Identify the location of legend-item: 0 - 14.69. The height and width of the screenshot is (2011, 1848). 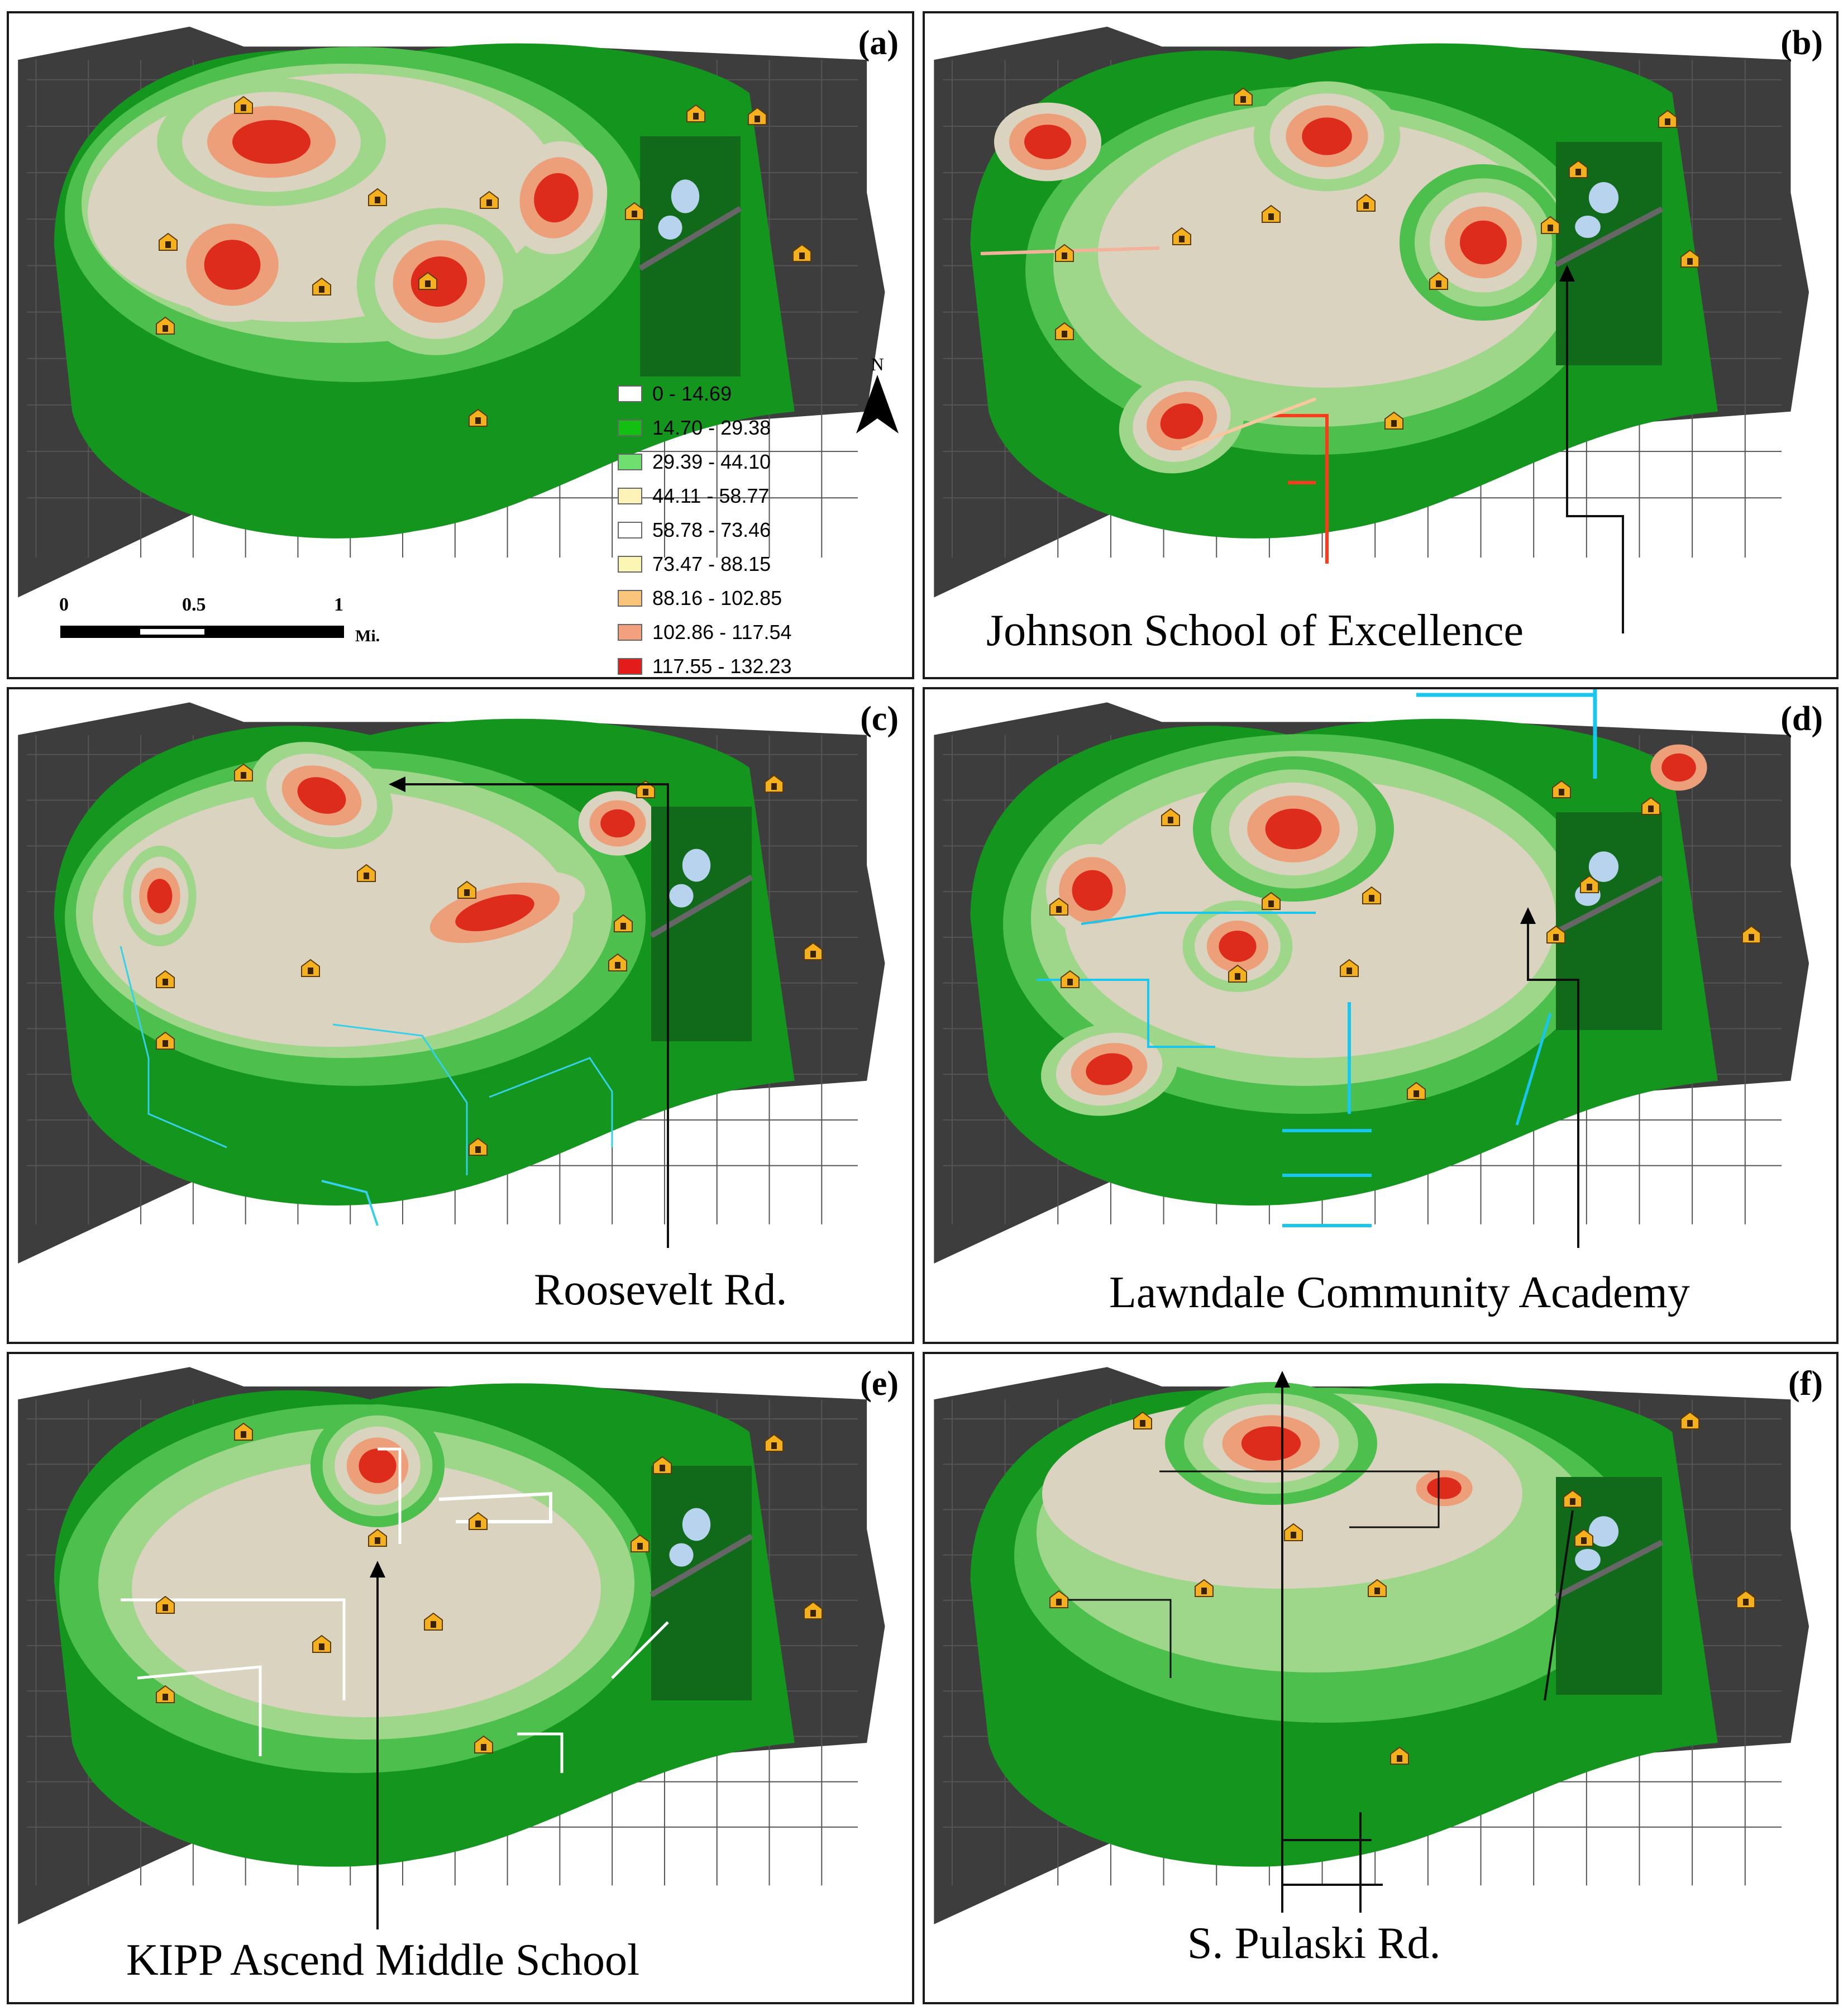
(705, 394).